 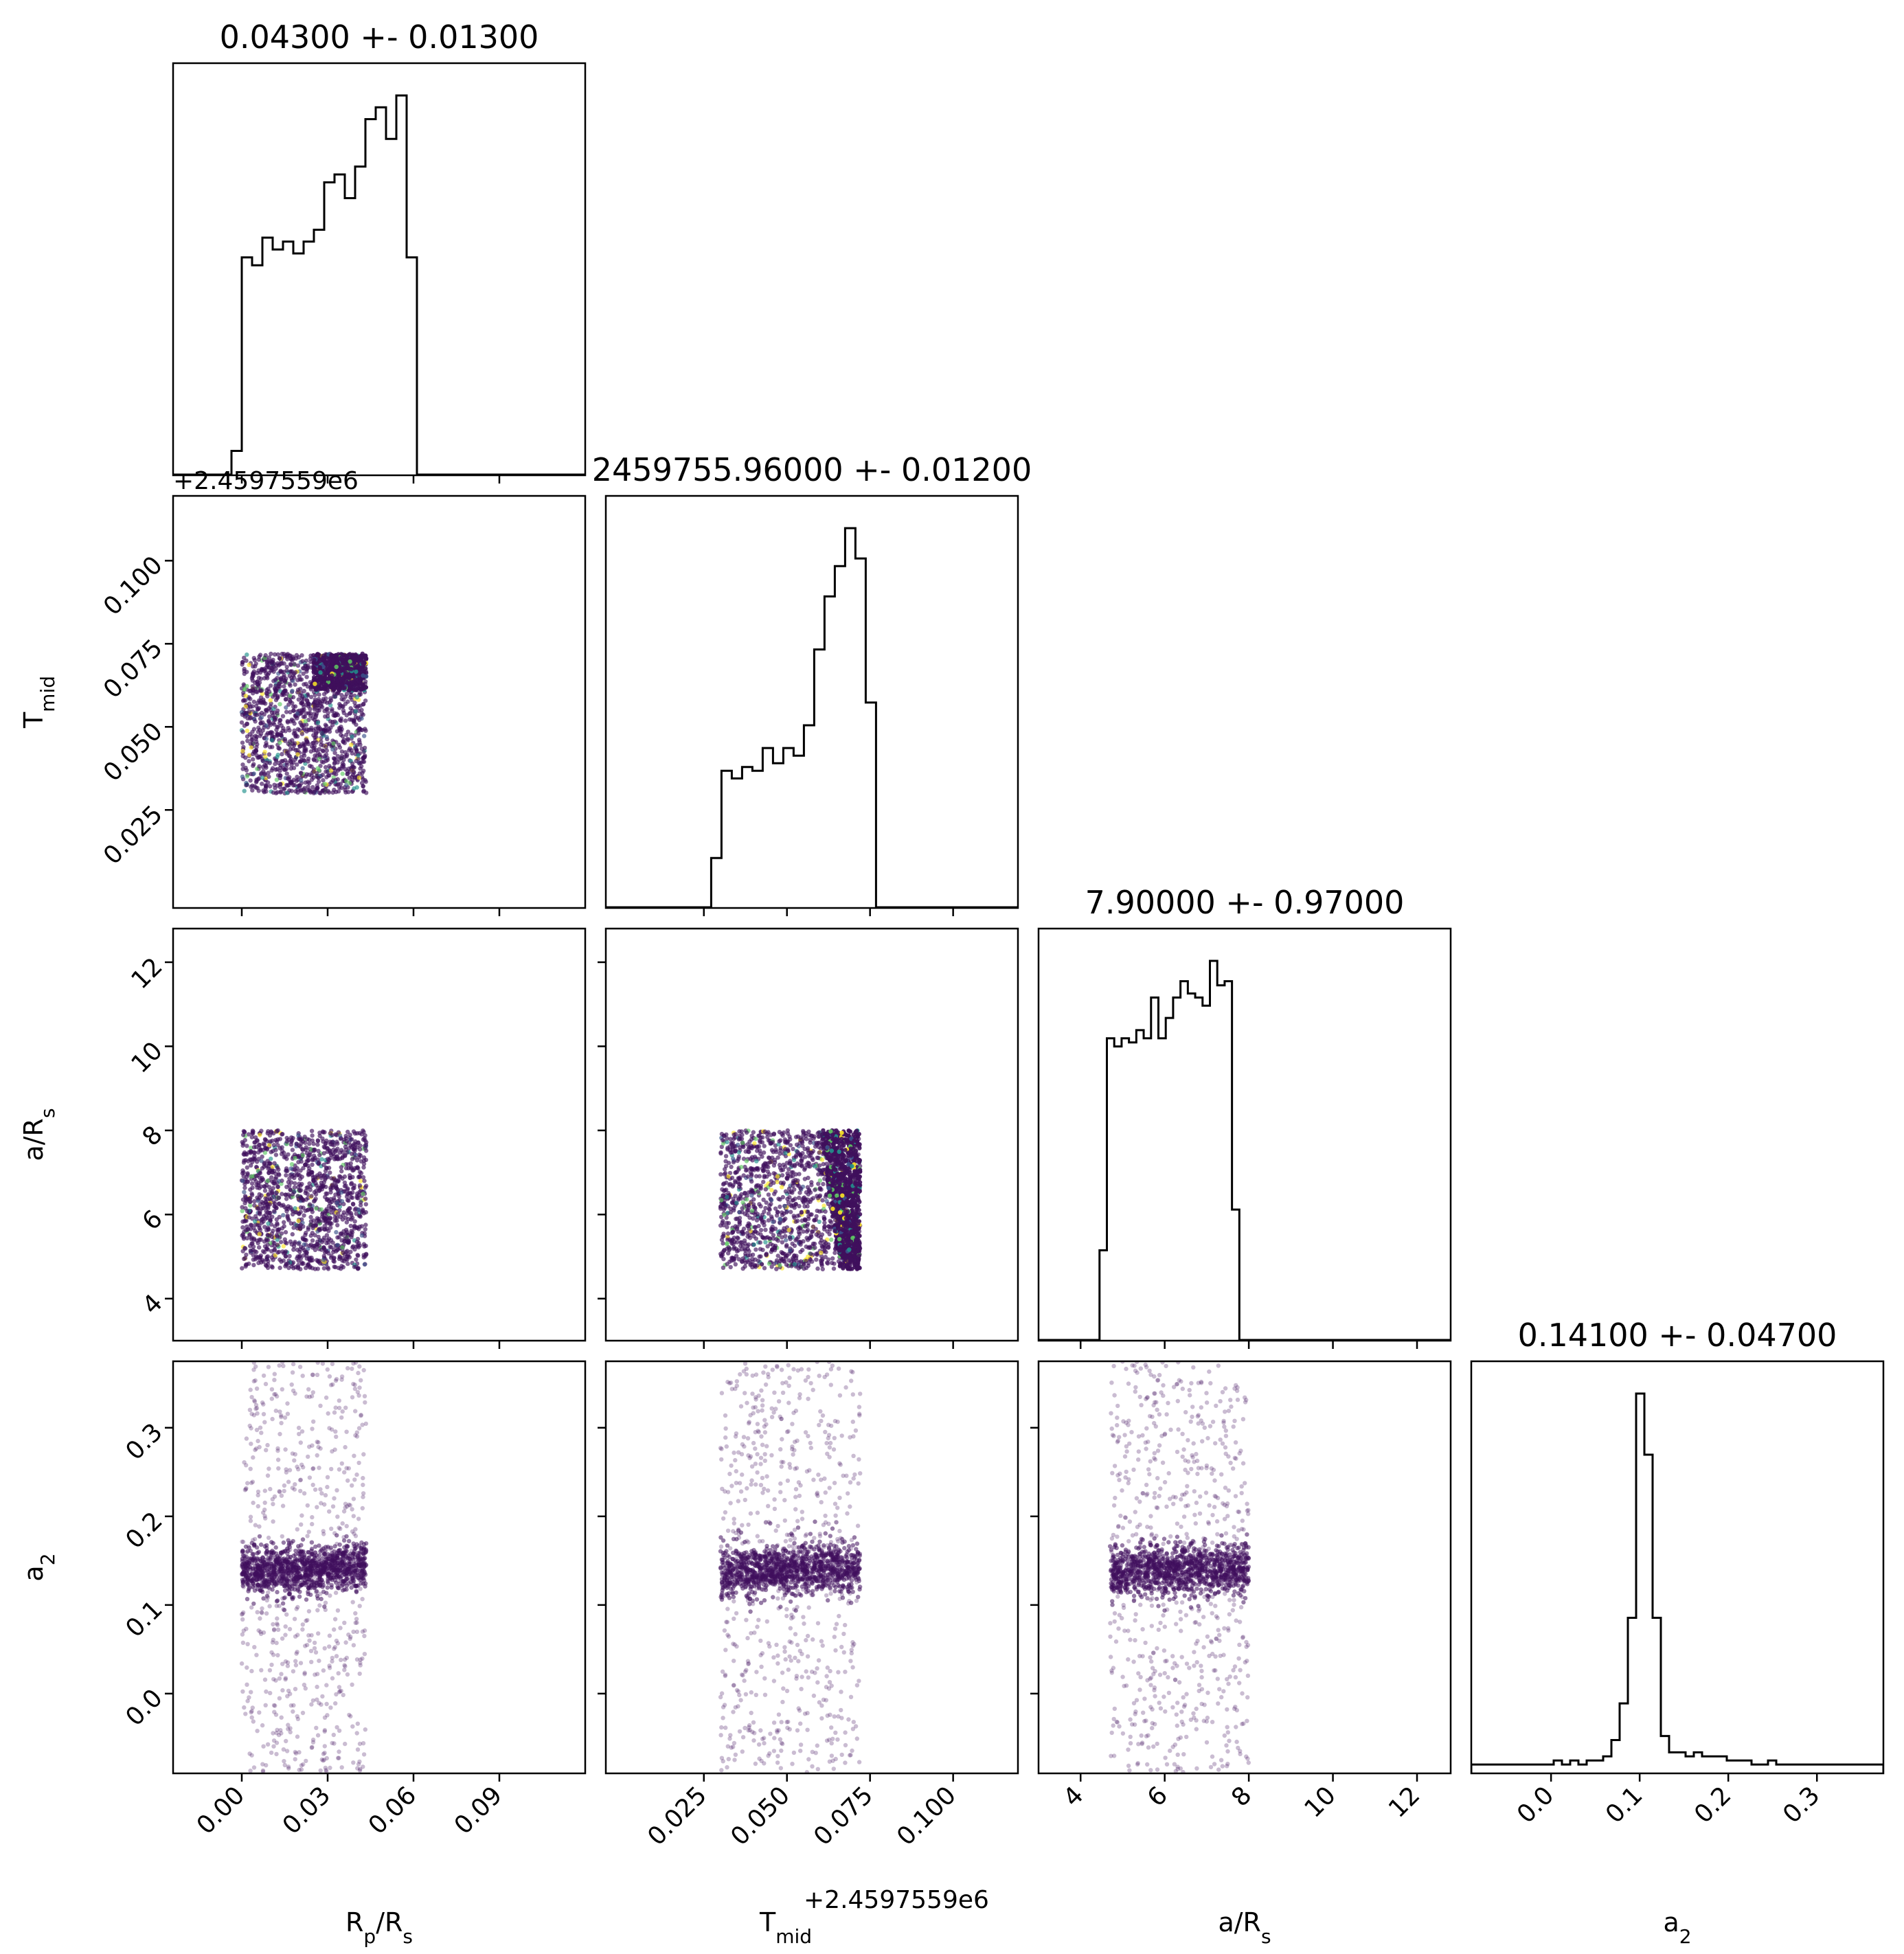 What do you see at coordinates (152, 1136) in the screenshot?
I see `y-tick-label: 8` at bounding box center [152, 1136].